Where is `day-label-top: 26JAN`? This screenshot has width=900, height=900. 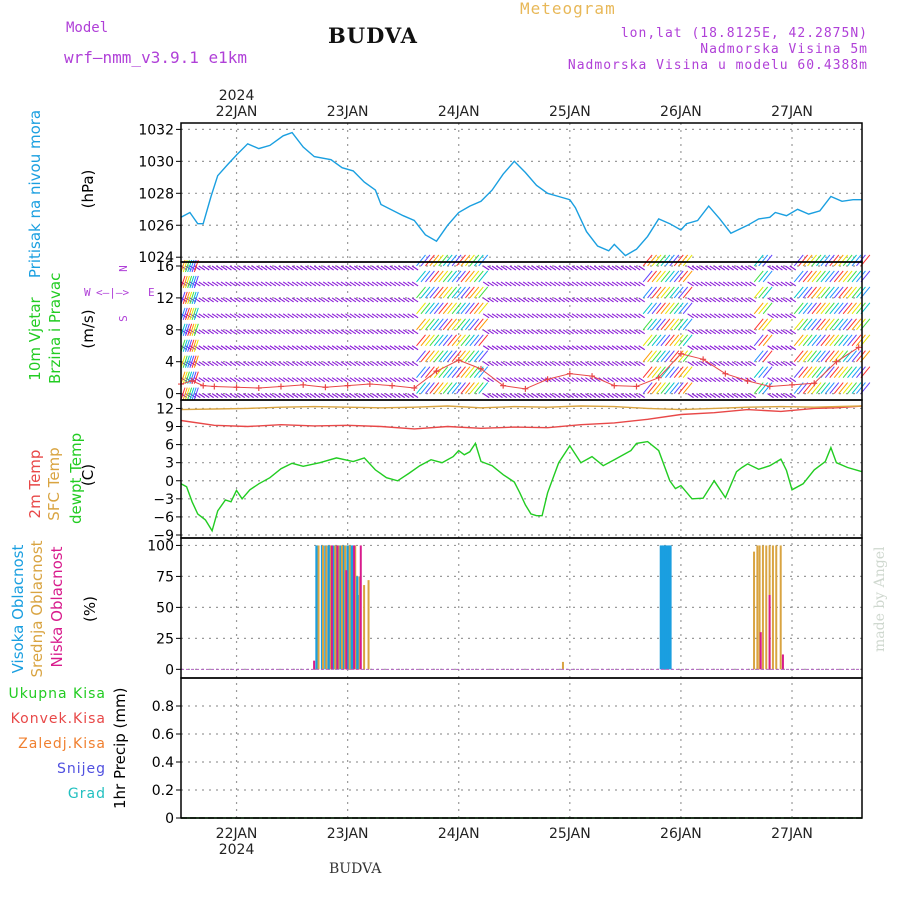
day-label-top: 26JAN is located at coordinates (681, 112).